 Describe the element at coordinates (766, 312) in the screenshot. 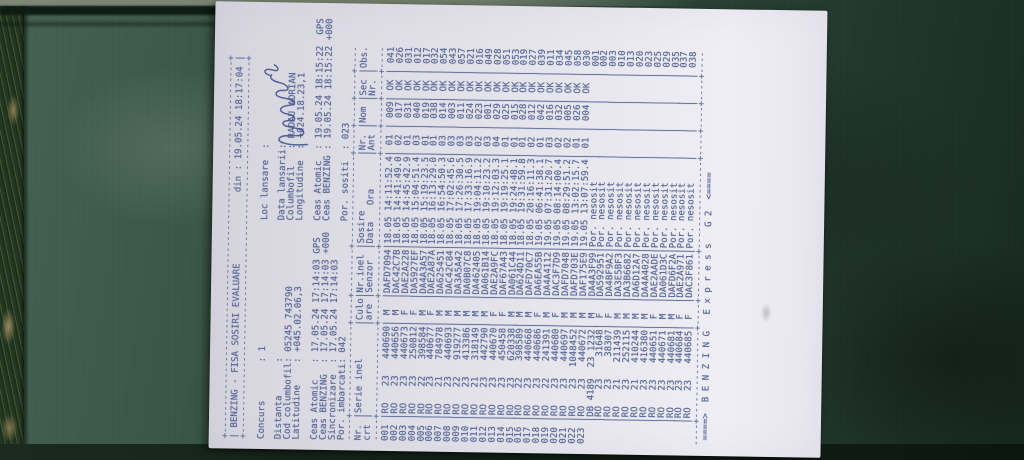

I see `paper-smudge` at that location.